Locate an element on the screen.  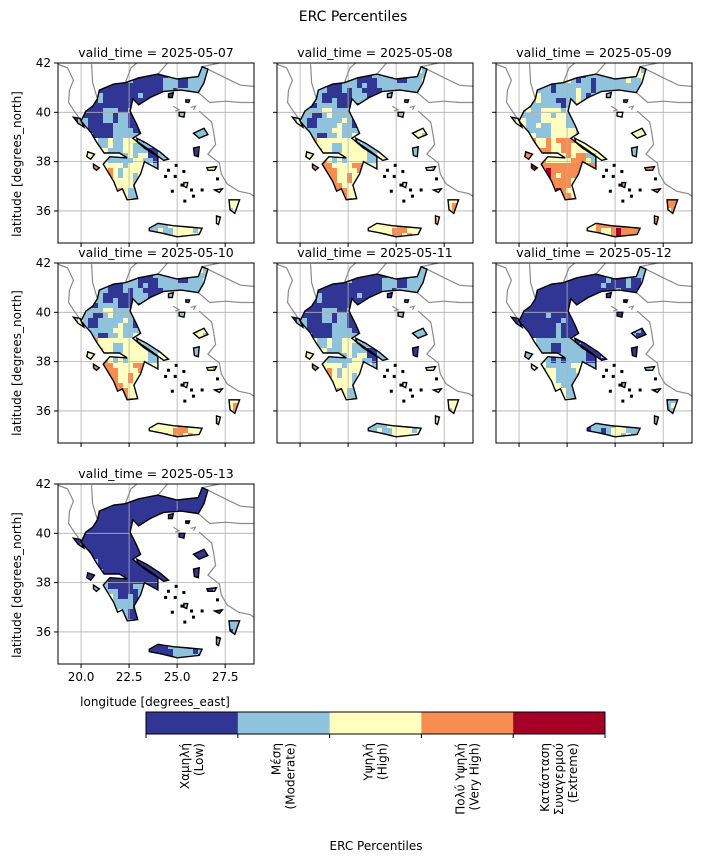
coastline is located at coordinates (196, 151).